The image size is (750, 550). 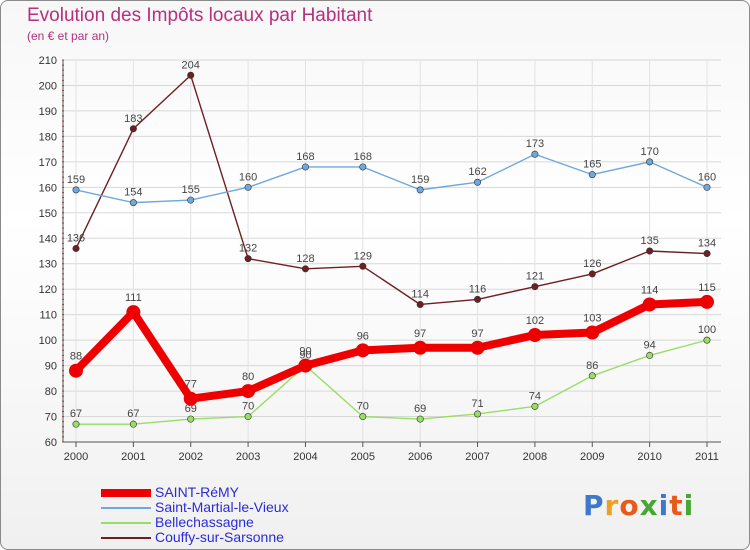 I want to click on y-tick-label: 190, so click(x=48, y=112).